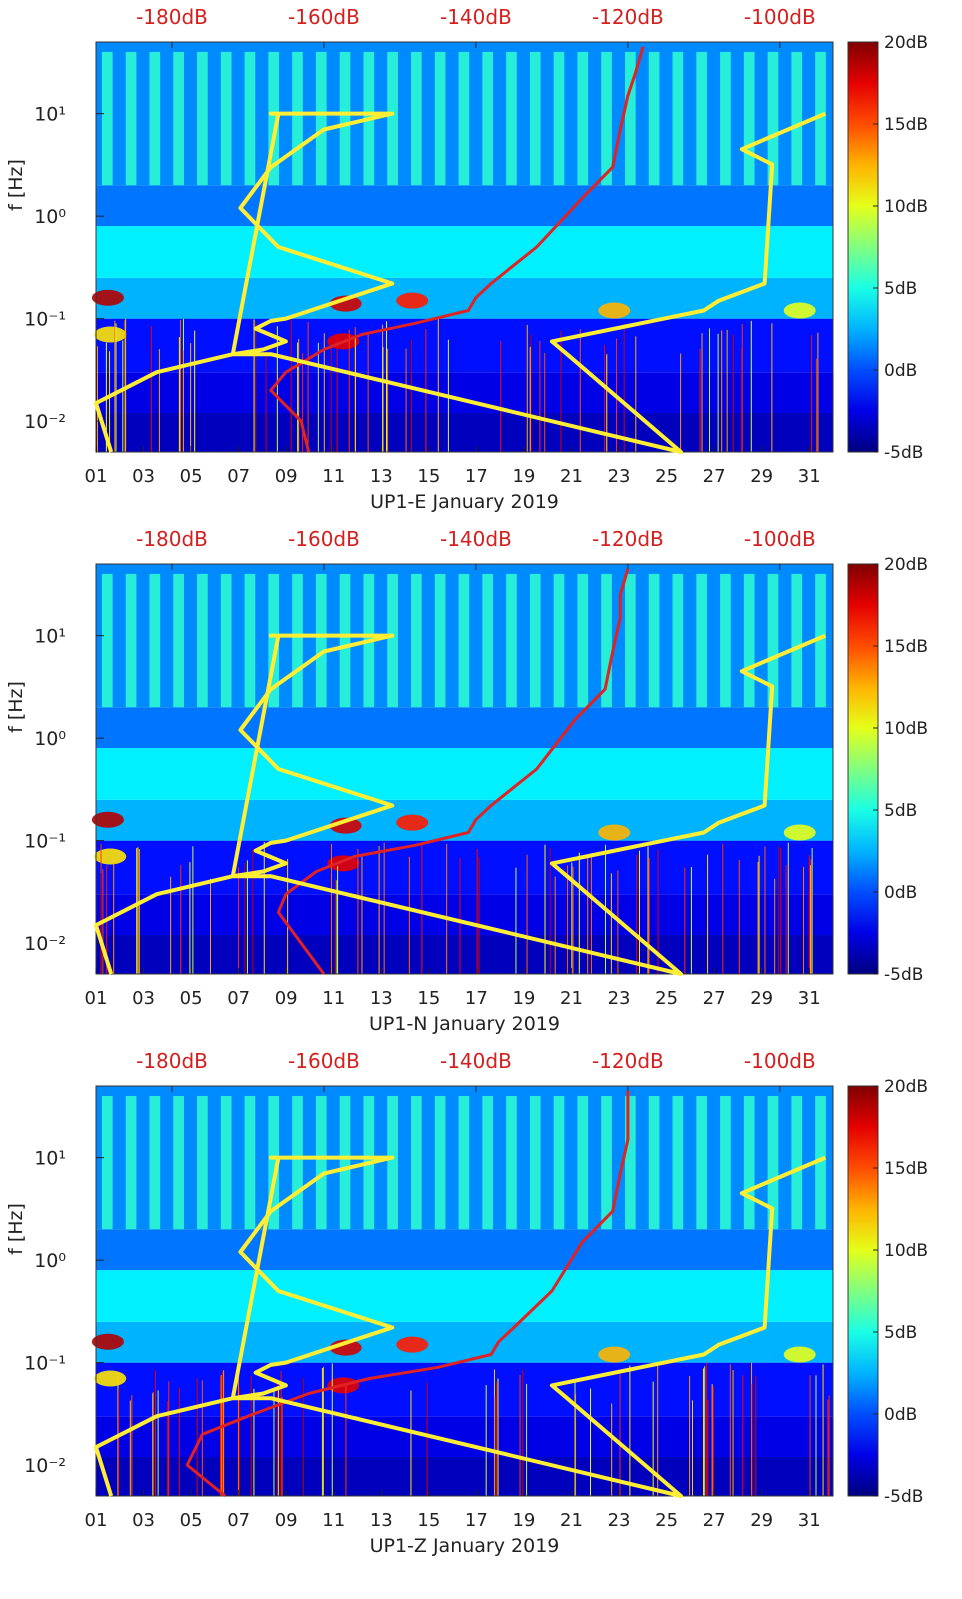  What do you see at coordinates (45, 842) in the screenshot?
I see `y-tick-label: 10⁻¹` at bounding box center [45, 842].